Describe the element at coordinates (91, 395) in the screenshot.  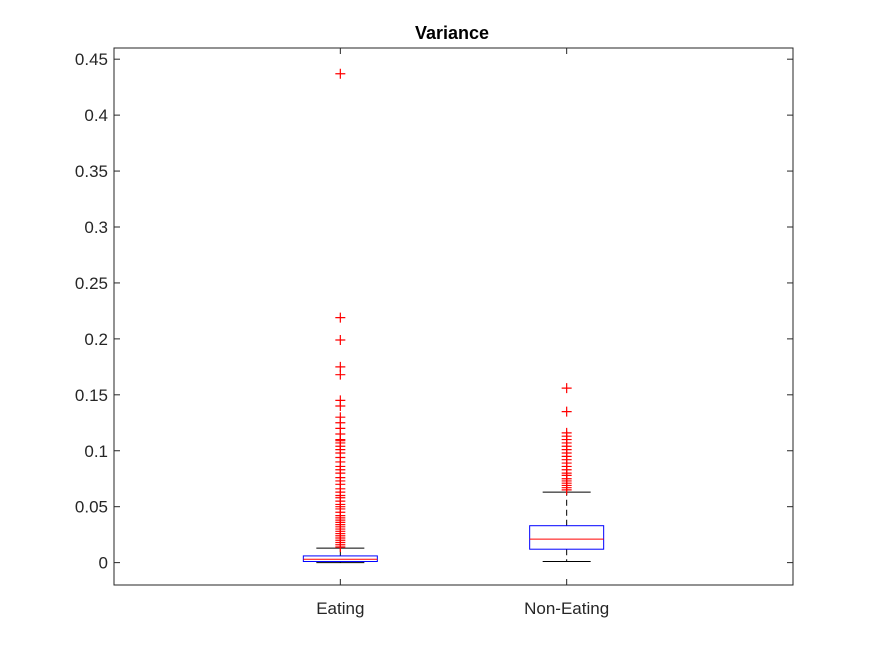
I see `y-tick-label: 0.15` at that location.